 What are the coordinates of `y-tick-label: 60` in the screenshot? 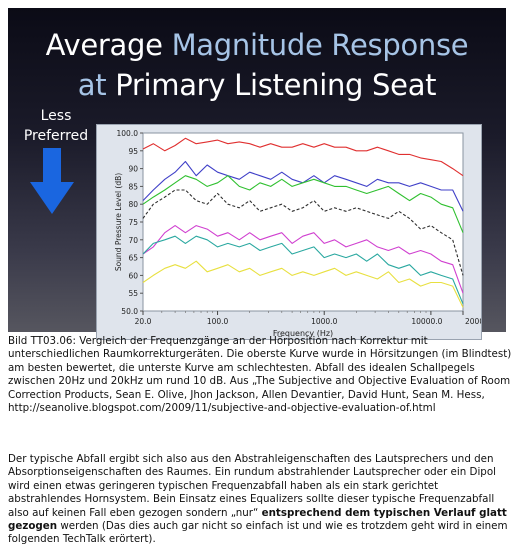 It's located at (133, 275).